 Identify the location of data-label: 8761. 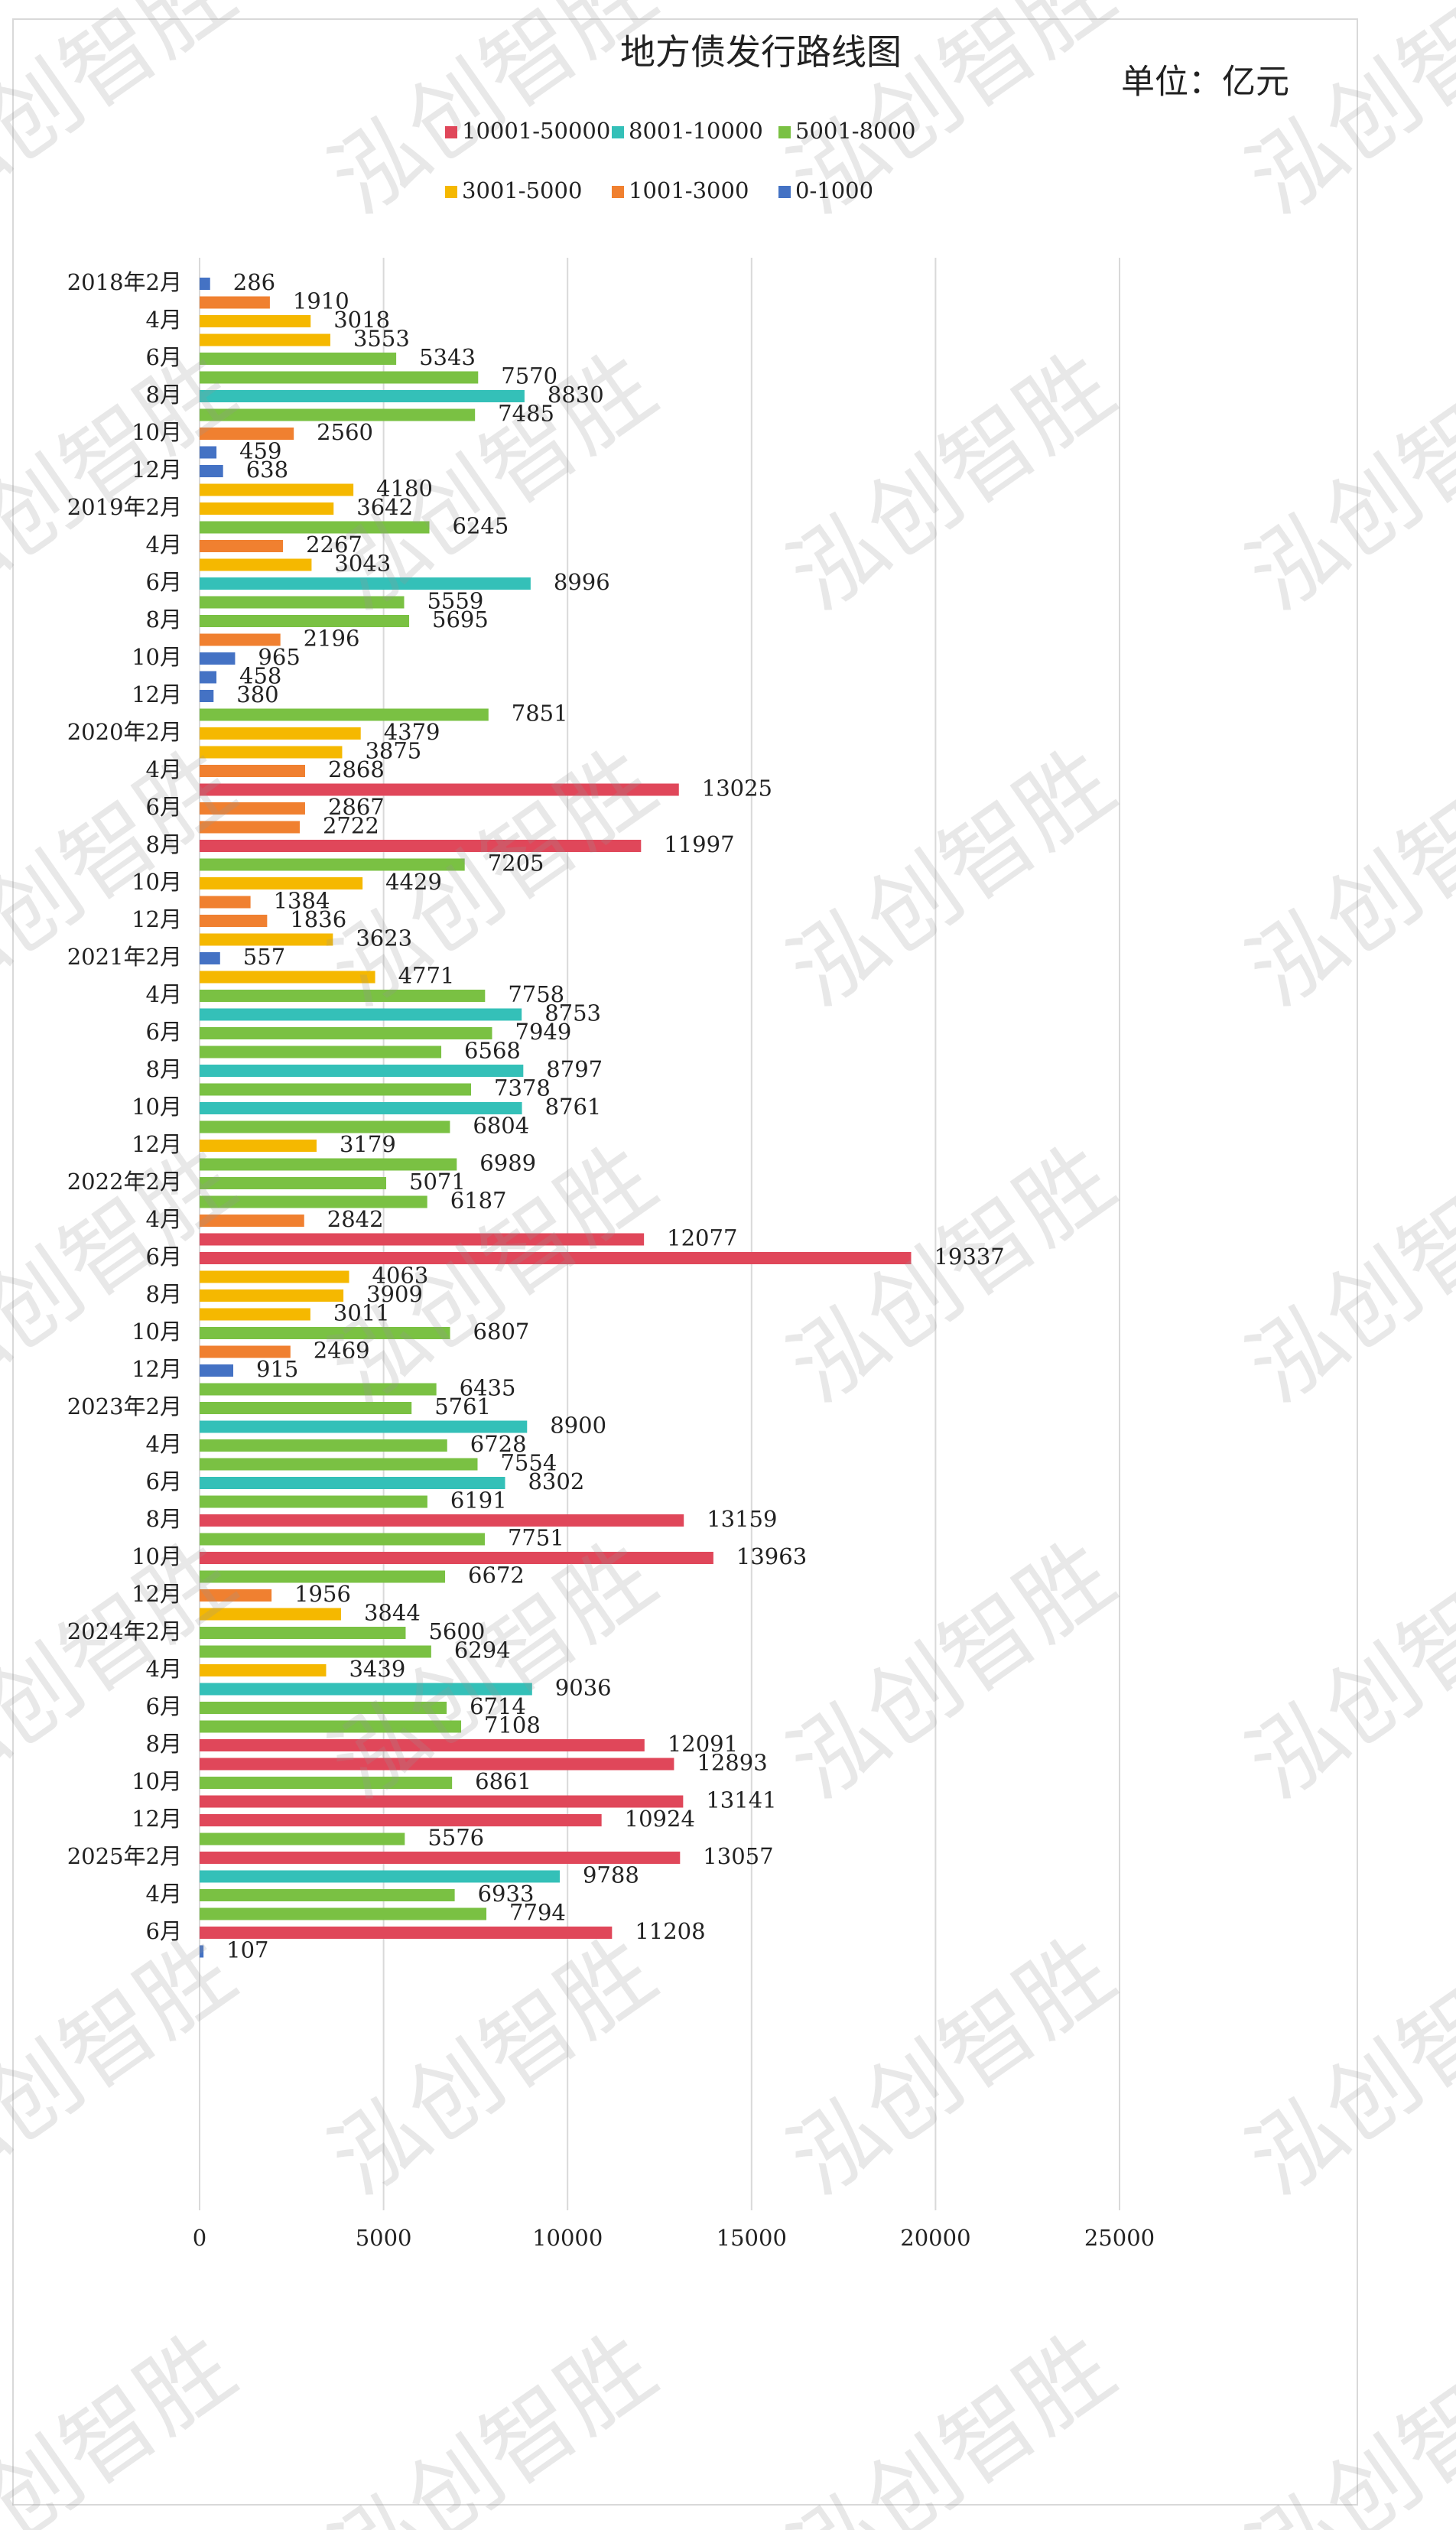
(573, 1107).